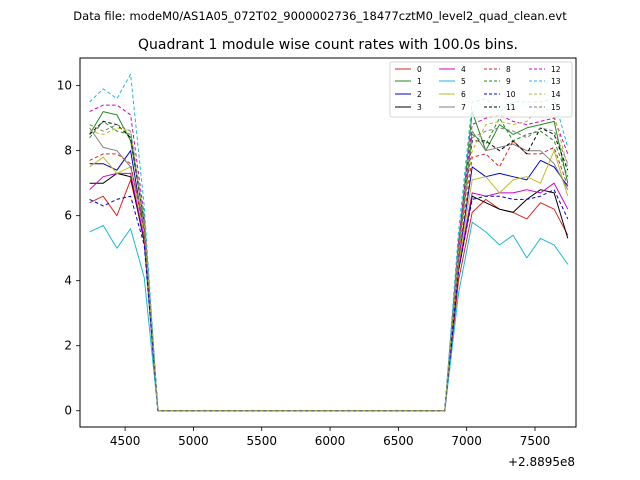 The height and width of the screenshot is (480, 640). I want to click on legend-frame, so click(481, 89).